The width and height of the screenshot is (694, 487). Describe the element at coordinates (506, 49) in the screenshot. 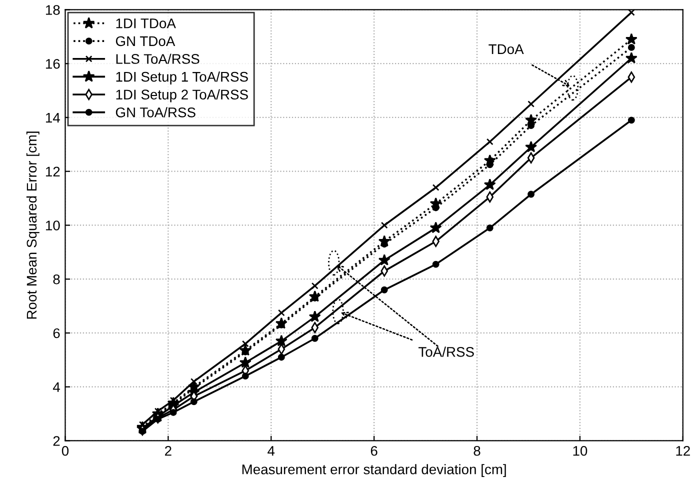

I see `annotation: TDoA` at that location.